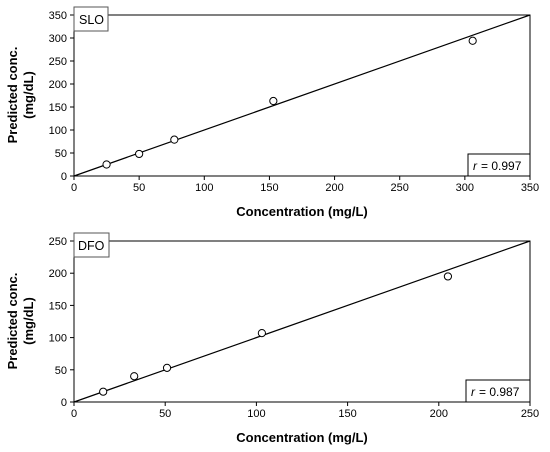 This screenshot has height=452, width=550. I want to click on r-label: r = 0.997, so click(497, 166).